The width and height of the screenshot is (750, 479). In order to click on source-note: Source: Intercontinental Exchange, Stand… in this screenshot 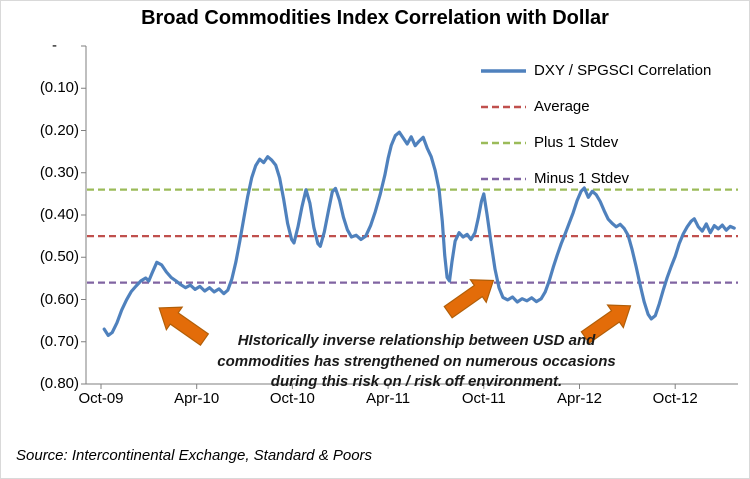, I will do `click(194, 455)`.